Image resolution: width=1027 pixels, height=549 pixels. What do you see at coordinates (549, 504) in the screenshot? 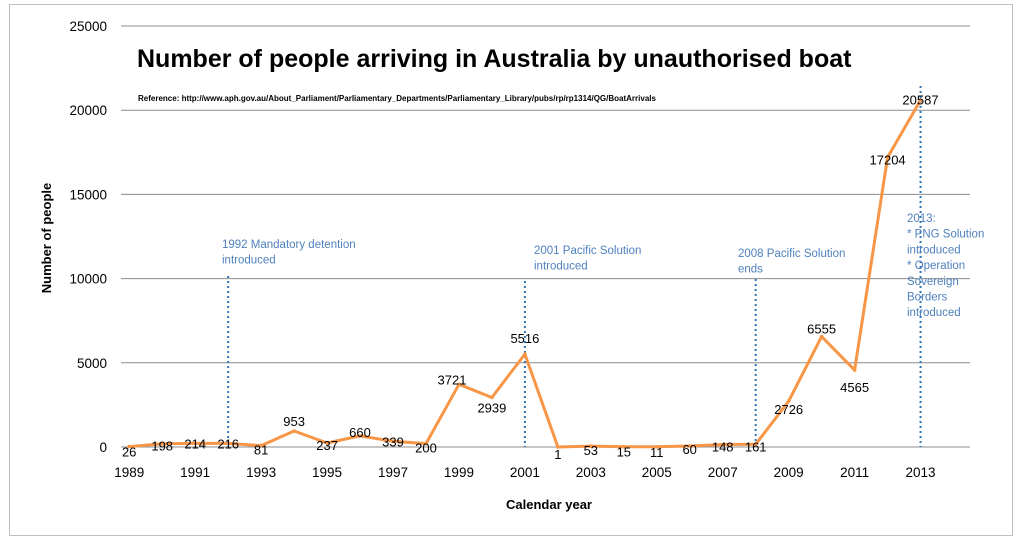
I see `x-axis-label: Calendar year` at bounding box center [549, 504].